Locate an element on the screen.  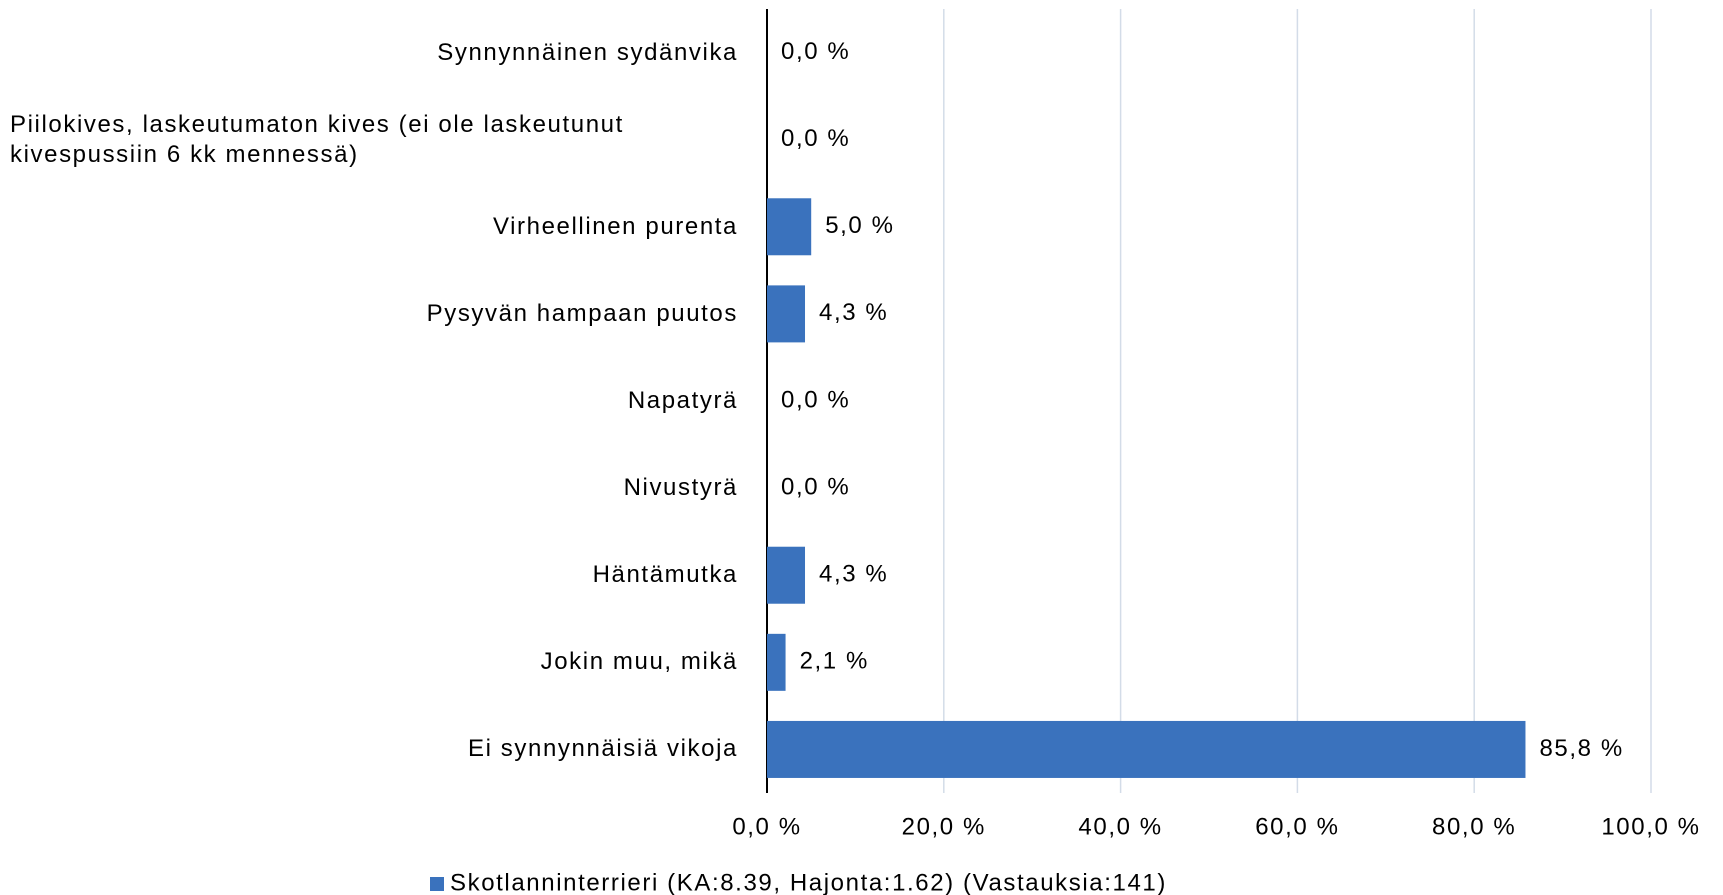
category-text: Häntämutka is located at coordinates (665, 575).